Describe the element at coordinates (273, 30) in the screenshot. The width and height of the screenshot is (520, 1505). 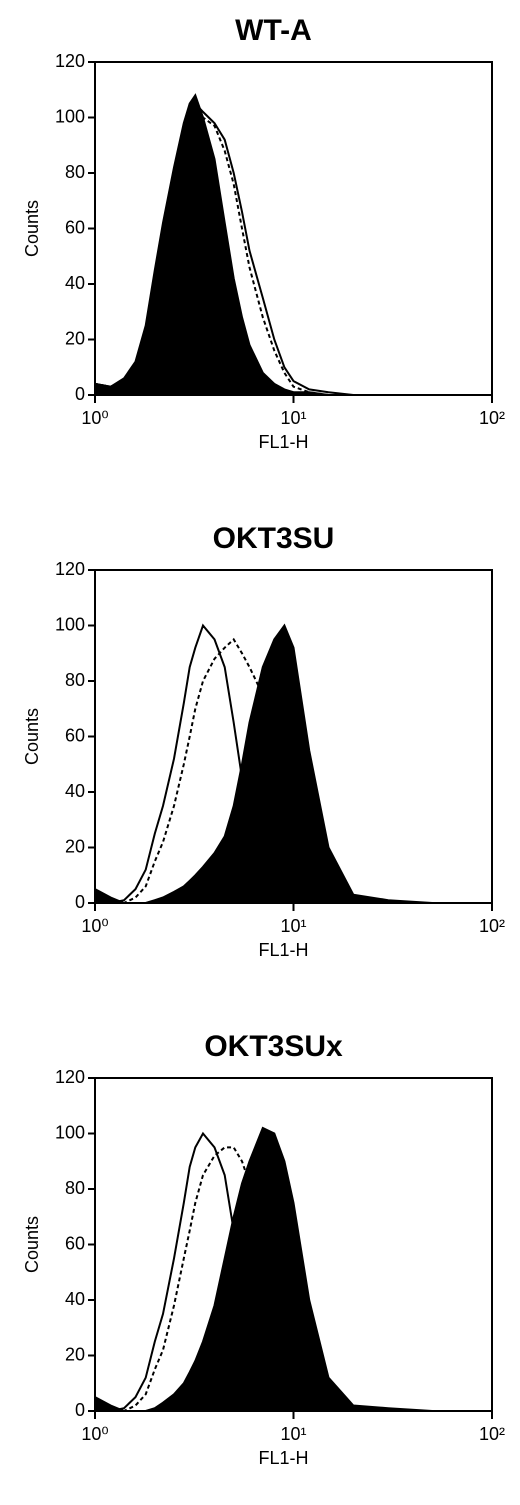
I see `chart-title: WT-A` at that location.